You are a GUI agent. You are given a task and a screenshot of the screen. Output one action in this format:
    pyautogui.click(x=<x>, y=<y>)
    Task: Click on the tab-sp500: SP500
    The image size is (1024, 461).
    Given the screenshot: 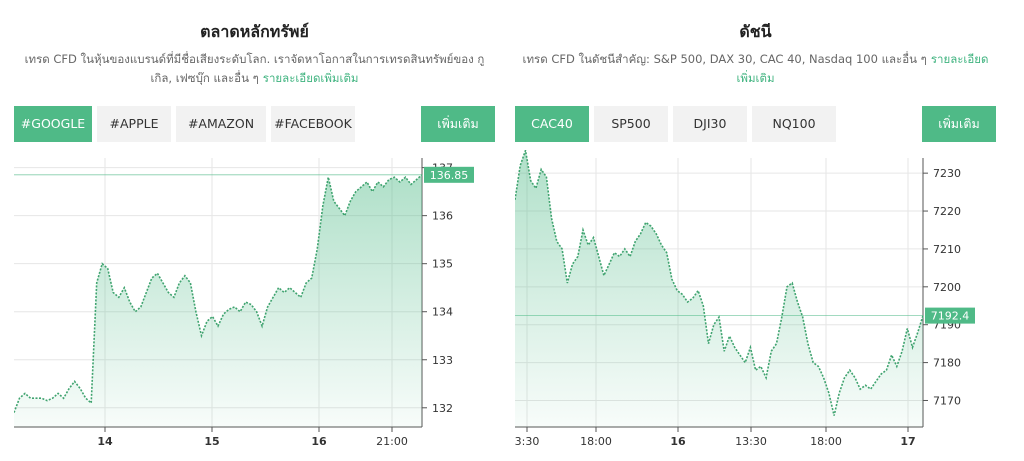 What is the action you would take?
    pyautogui.click(x=631, y=124)
    